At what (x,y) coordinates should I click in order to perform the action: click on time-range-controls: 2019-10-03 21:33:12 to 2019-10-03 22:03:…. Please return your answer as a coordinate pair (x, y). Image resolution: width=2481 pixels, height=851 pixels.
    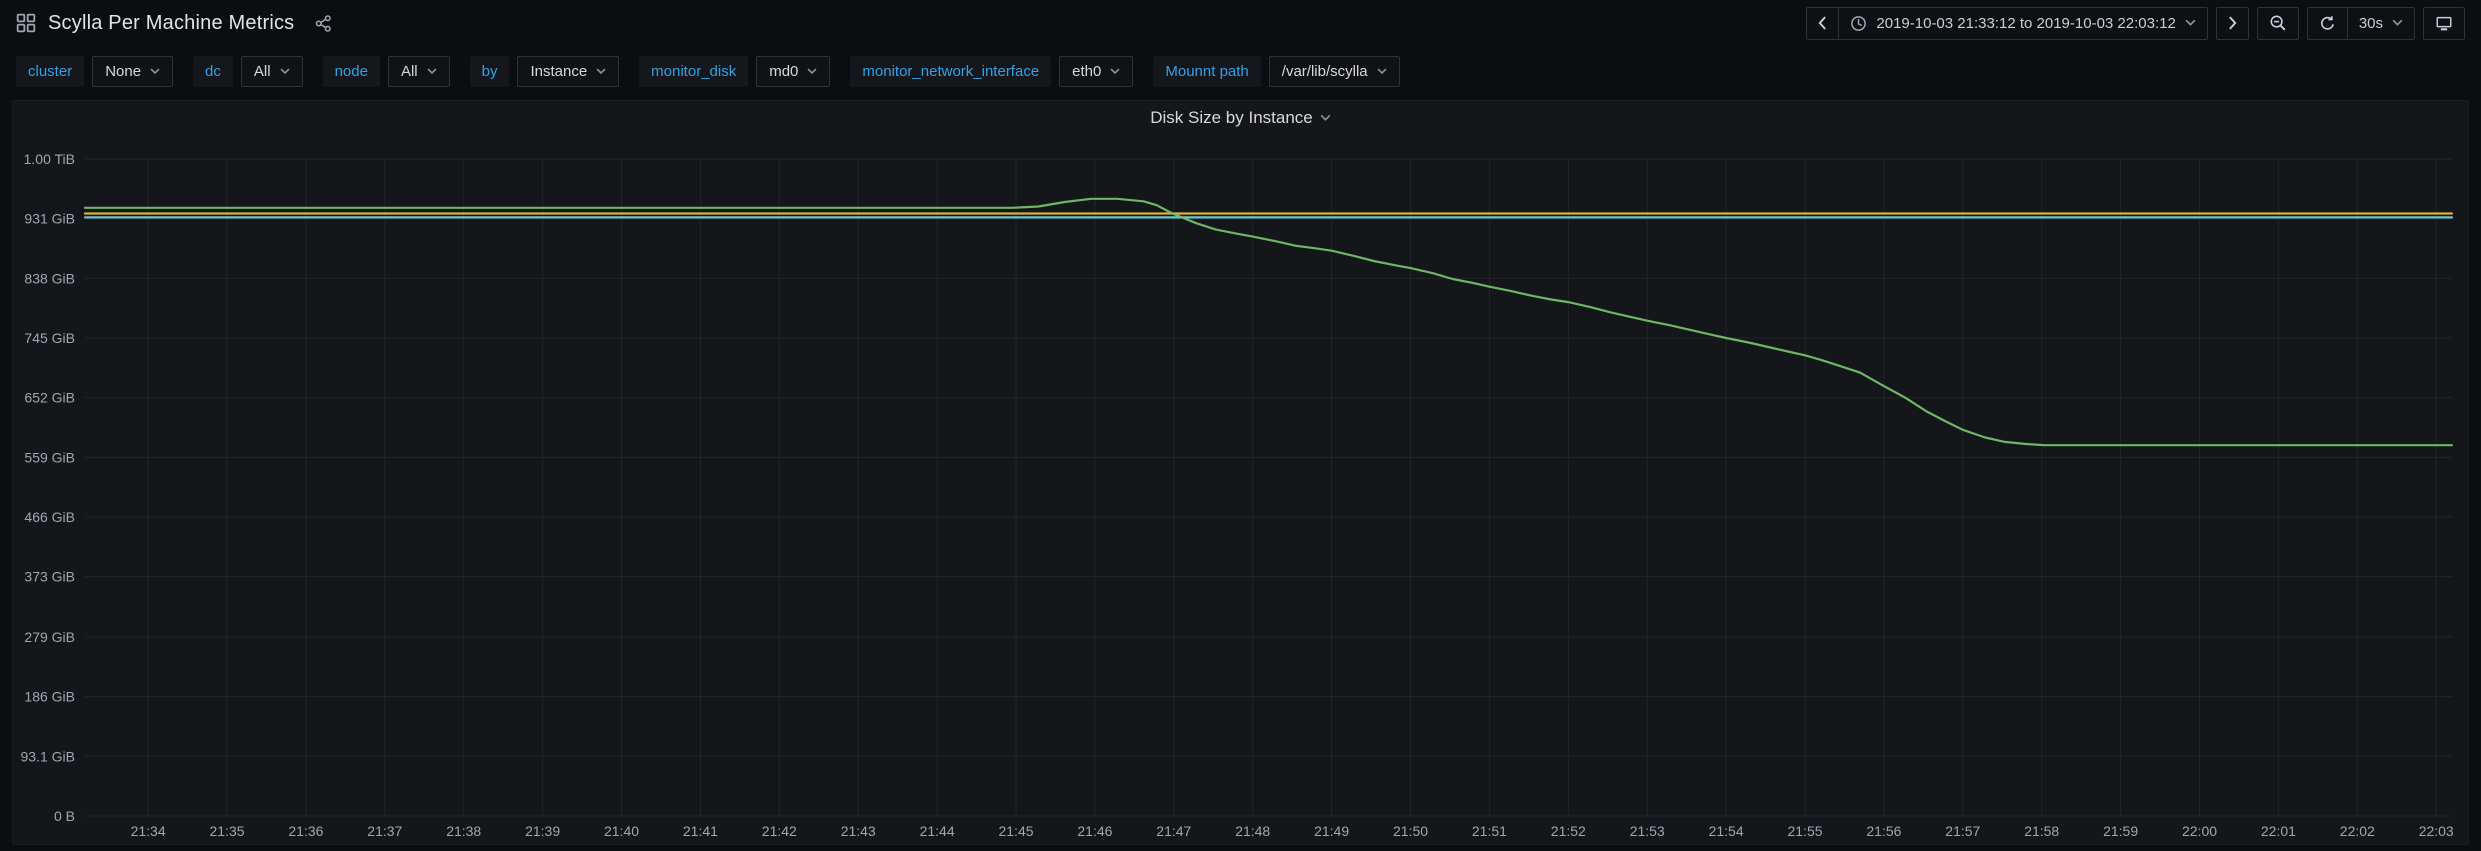
    Looking at the image, I should click on (2007, 23).